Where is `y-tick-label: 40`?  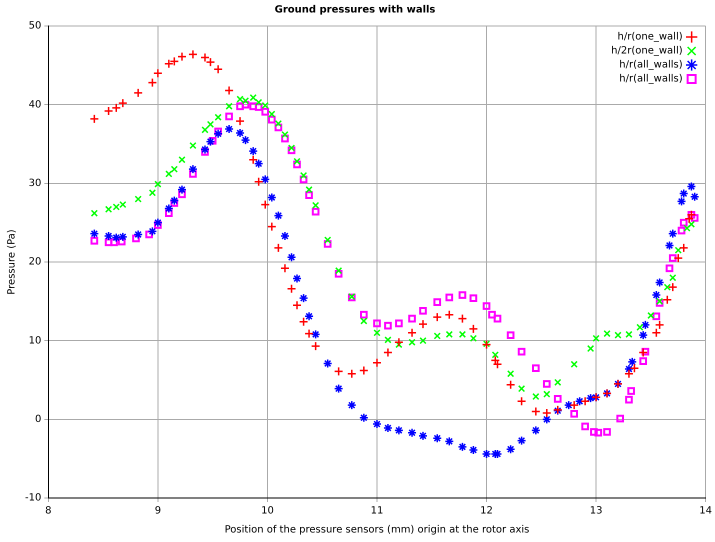 y-tick-label: 40 is located at coordinates (35, 104).